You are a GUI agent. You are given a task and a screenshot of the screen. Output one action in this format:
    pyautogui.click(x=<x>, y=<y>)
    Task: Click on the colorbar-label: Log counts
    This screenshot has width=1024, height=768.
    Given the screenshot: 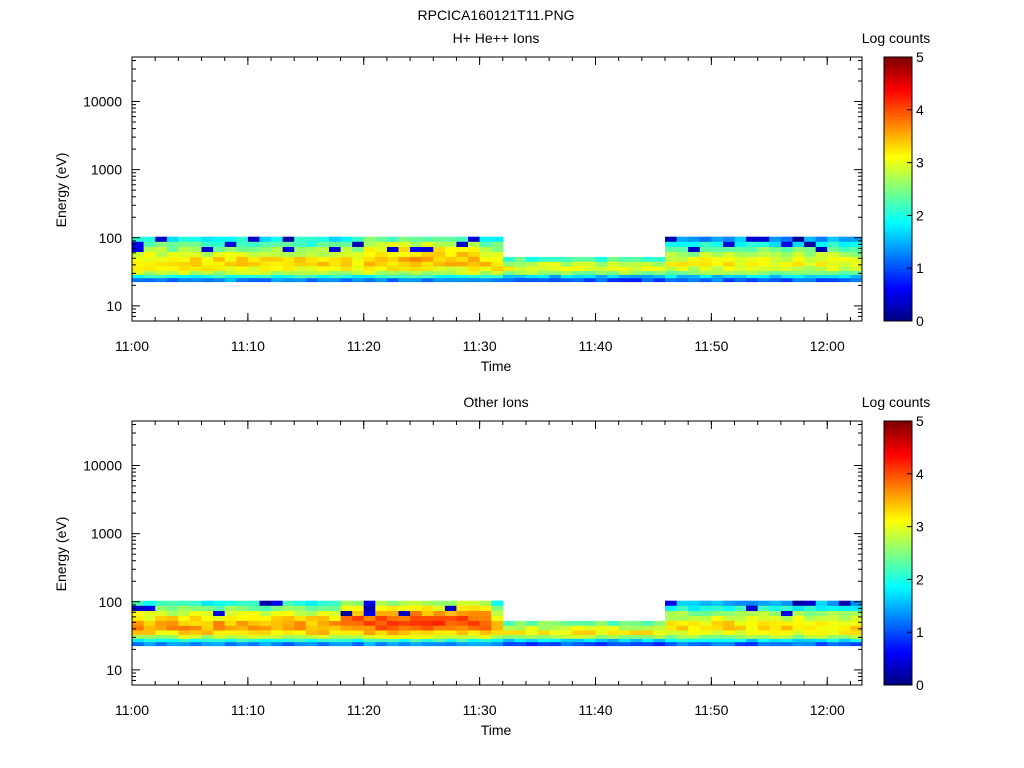 What is the action you would take?
    pyautogui.click(x=896, y=402)
    